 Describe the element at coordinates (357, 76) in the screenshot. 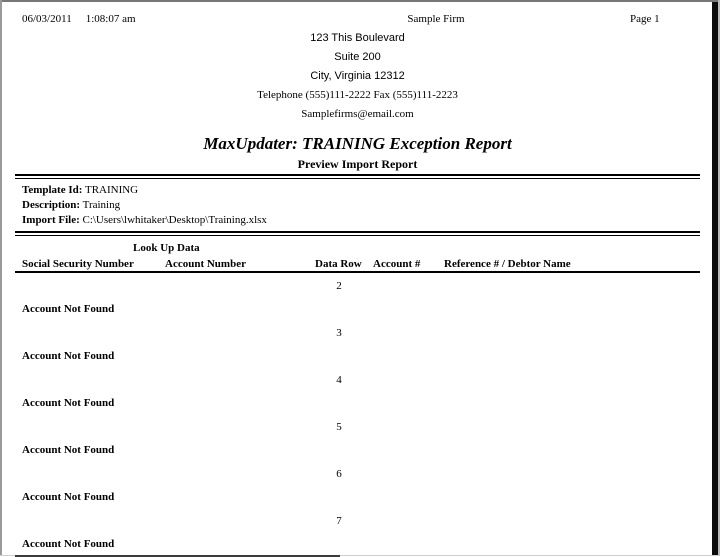

I see `firm-address-line3: City, Virginia 12312` at that location.